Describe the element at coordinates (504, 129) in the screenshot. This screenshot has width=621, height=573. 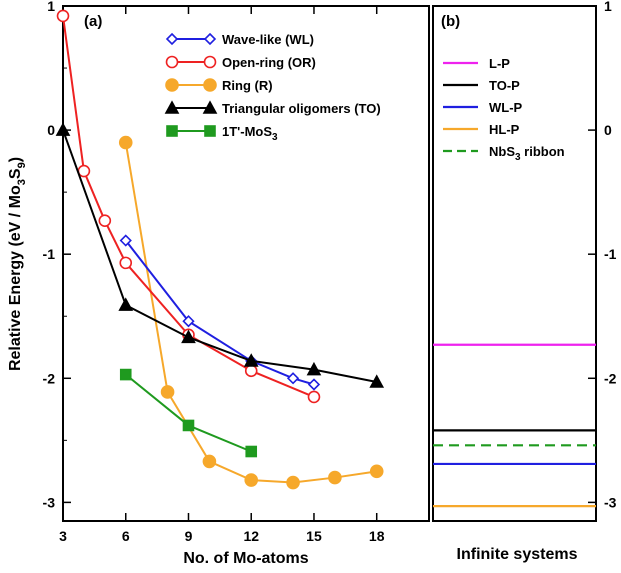
I see `b-legend-label: HL-P` at that location.